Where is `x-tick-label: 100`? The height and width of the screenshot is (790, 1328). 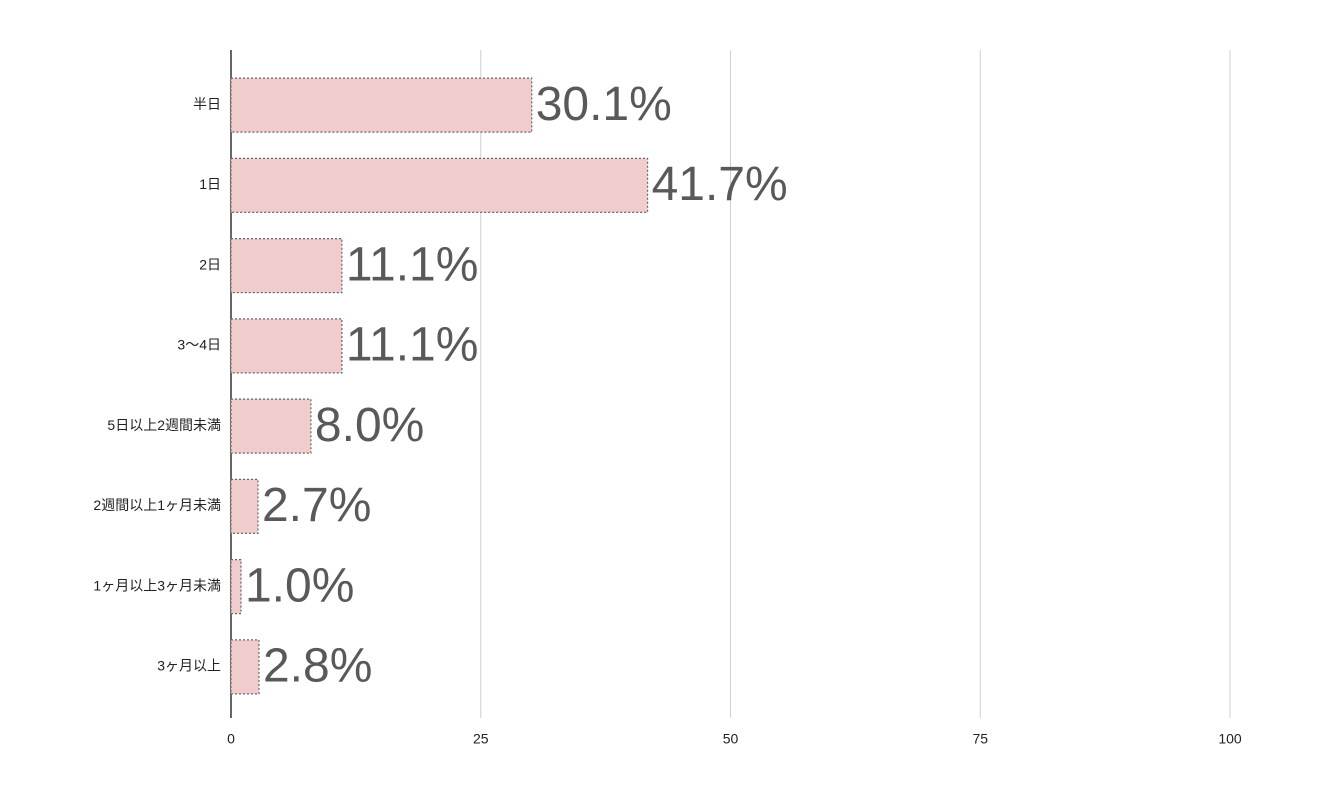
x-tick-label: 100 is located at coordinates (1230, 739).